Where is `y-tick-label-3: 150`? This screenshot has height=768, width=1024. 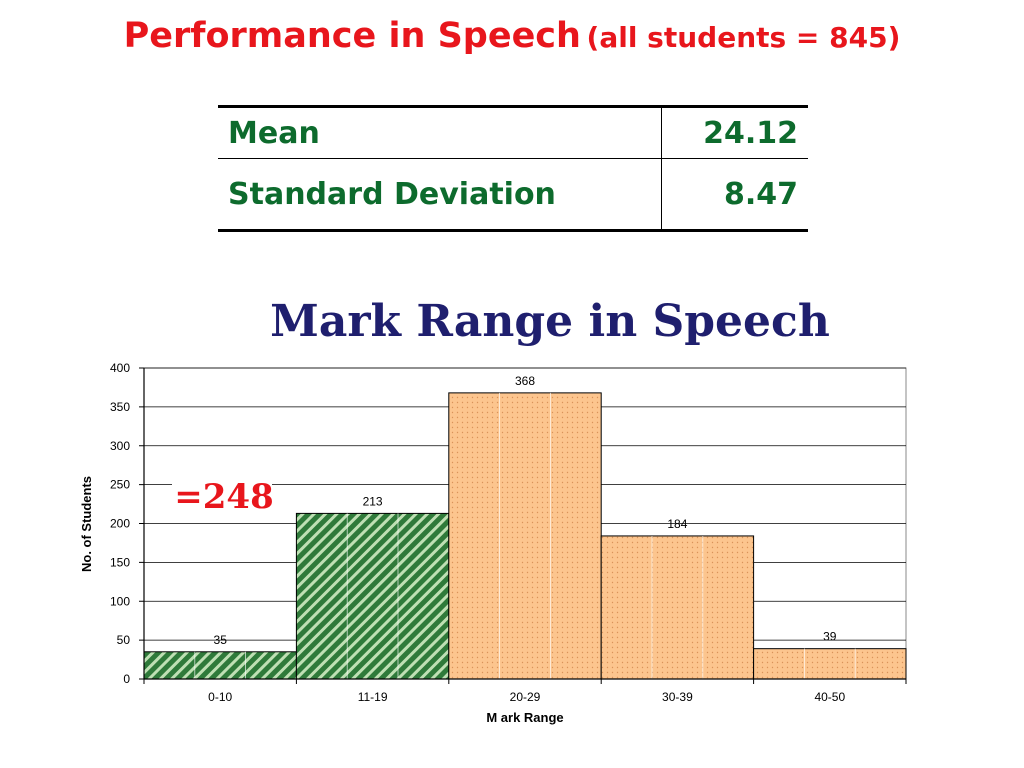 y-tick-label-3: 150 is located at coordinates (120, 562).